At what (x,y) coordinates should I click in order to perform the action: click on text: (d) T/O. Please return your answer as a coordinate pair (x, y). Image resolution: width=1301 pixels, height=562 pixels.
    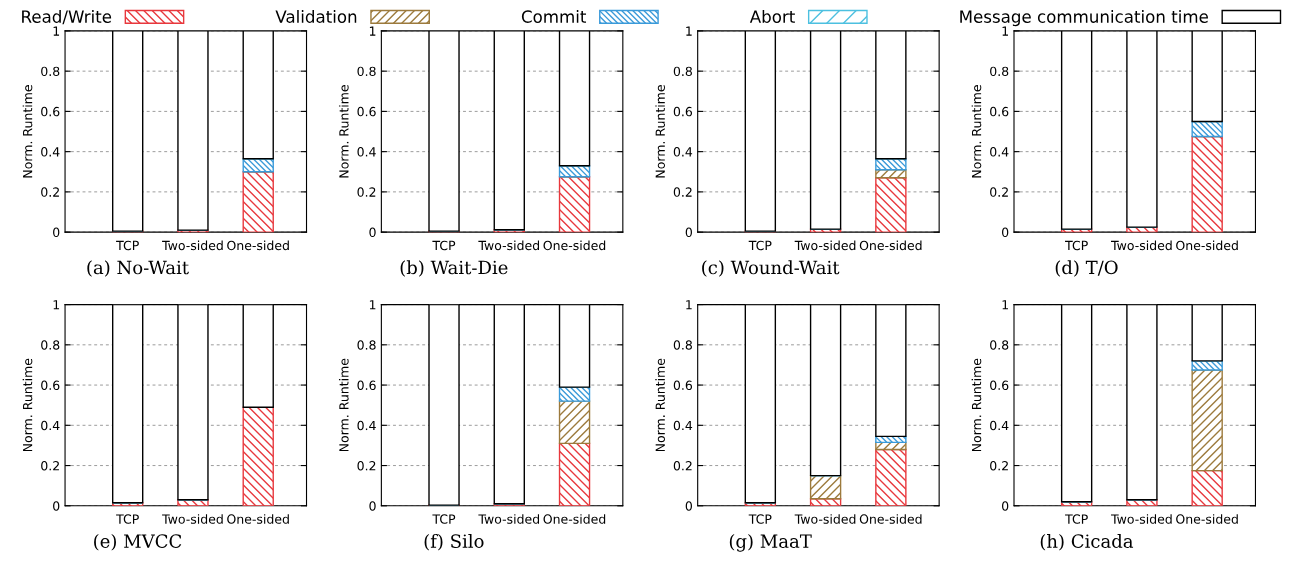
    Looking at the image, I should click on (1086, 268).